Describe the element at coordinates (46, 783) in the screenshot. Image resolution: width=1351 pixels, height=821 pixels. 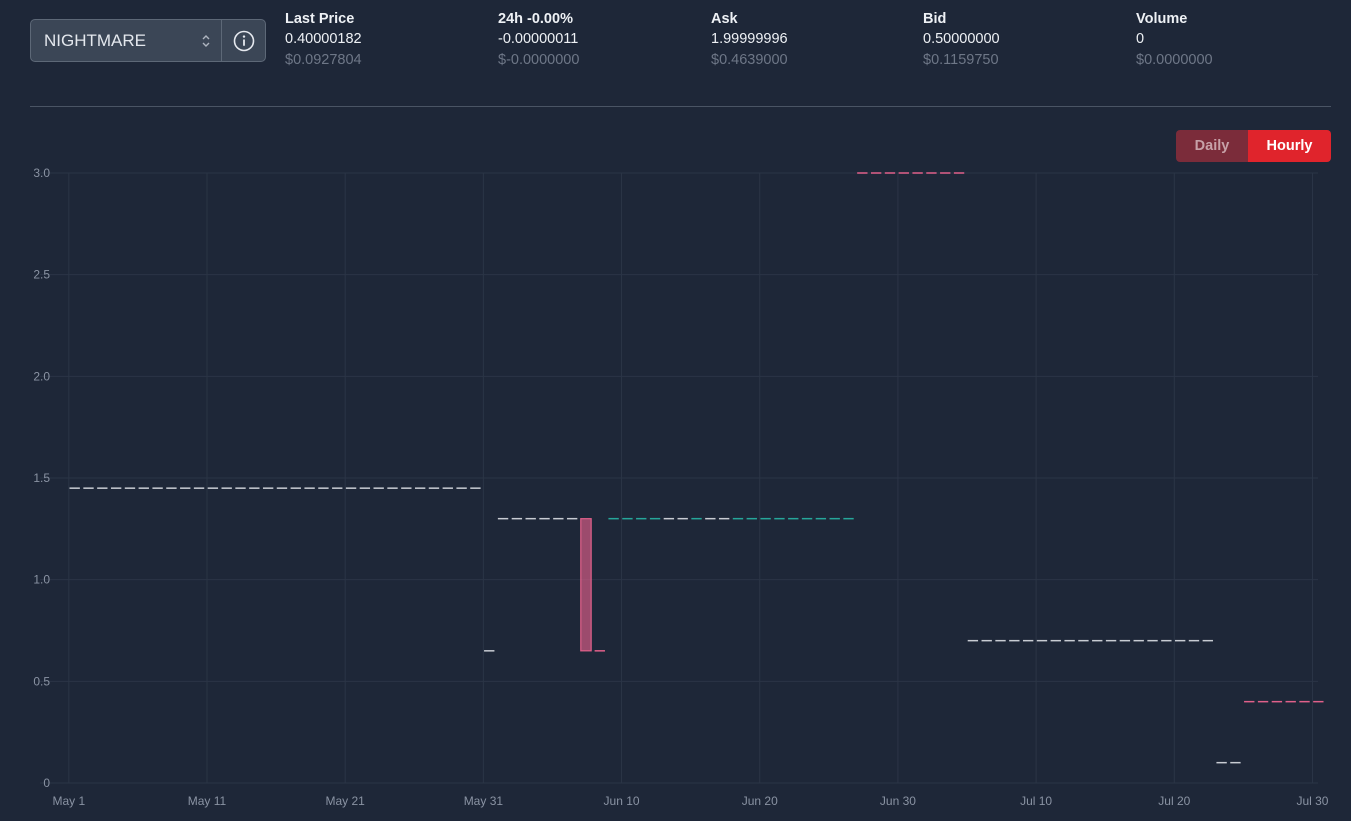
I see `y-tick-label: 0` at that location.